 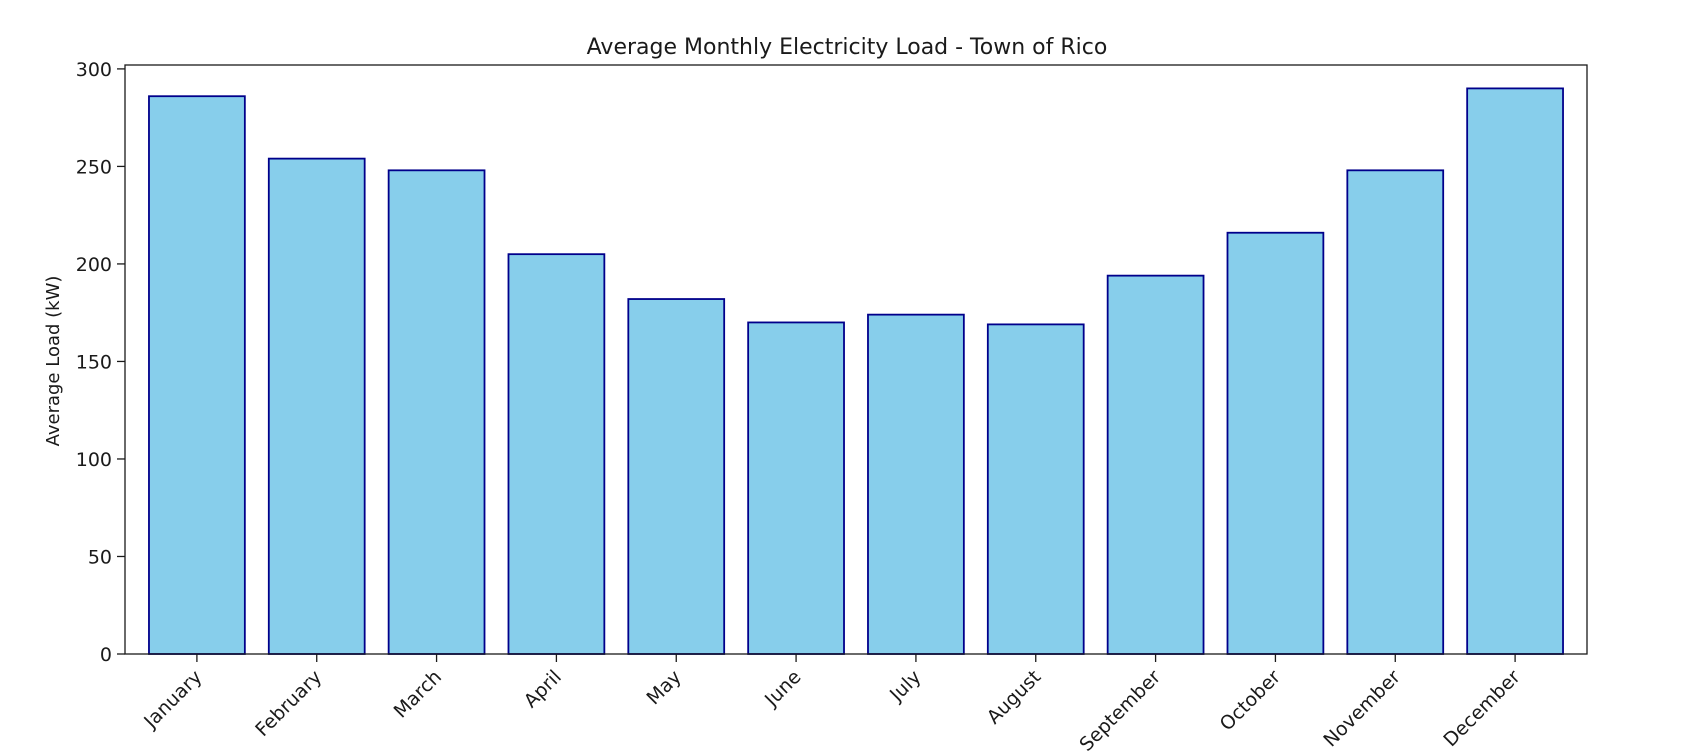 What do you see at coordinates (94, 70) in the screenshot?
I see `y-tick-label: 300` at bounding box center [94, 70].